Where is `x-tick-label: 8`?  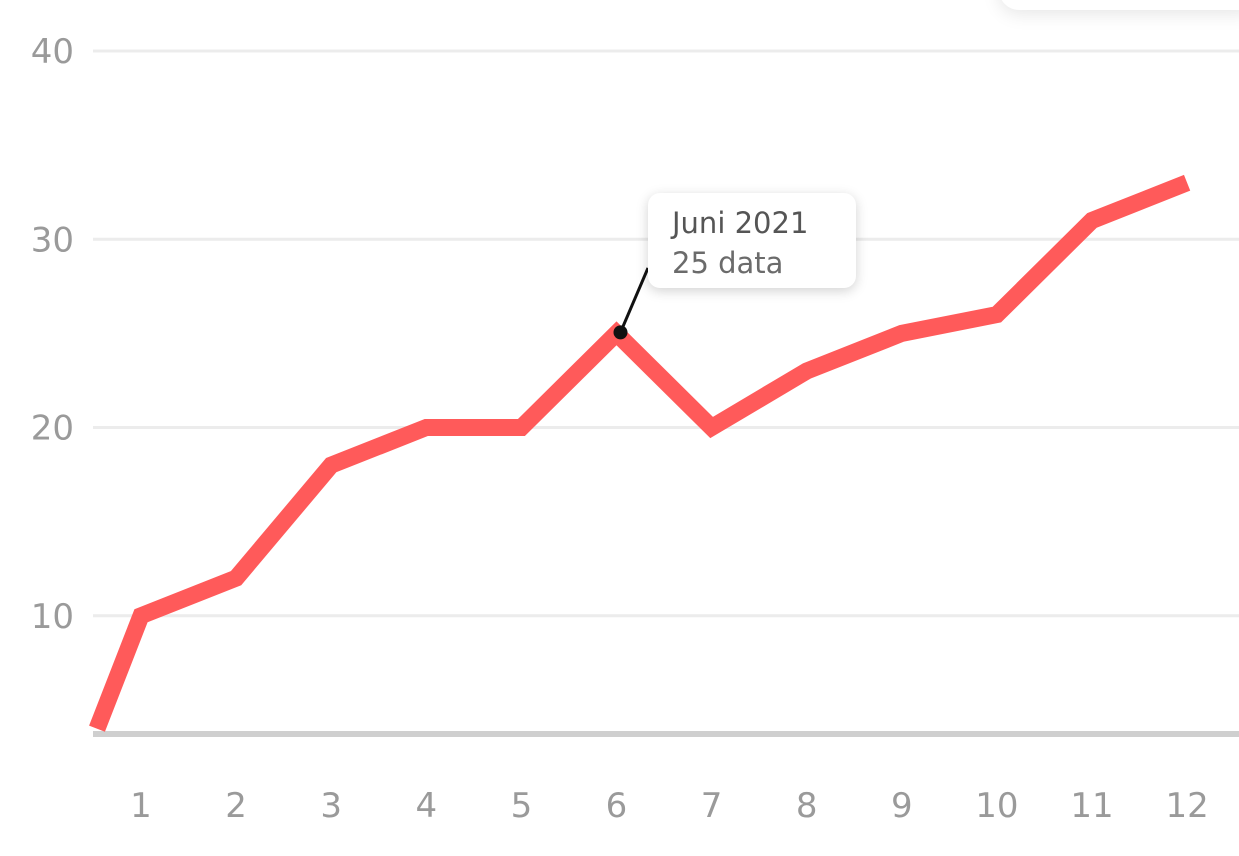
x-tick-label: 8 is located at coordinates (807, 806).